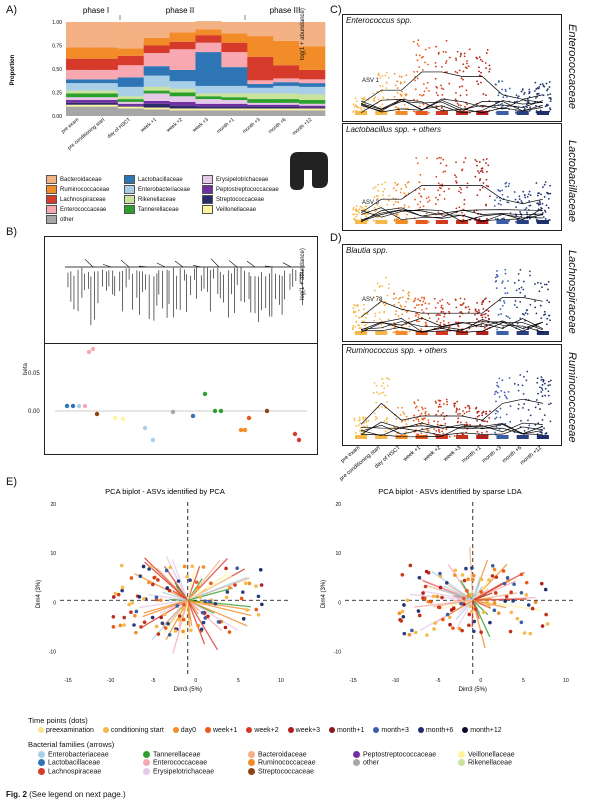  I want to click on caption-bold: Fig. 2, so click(16, 794).